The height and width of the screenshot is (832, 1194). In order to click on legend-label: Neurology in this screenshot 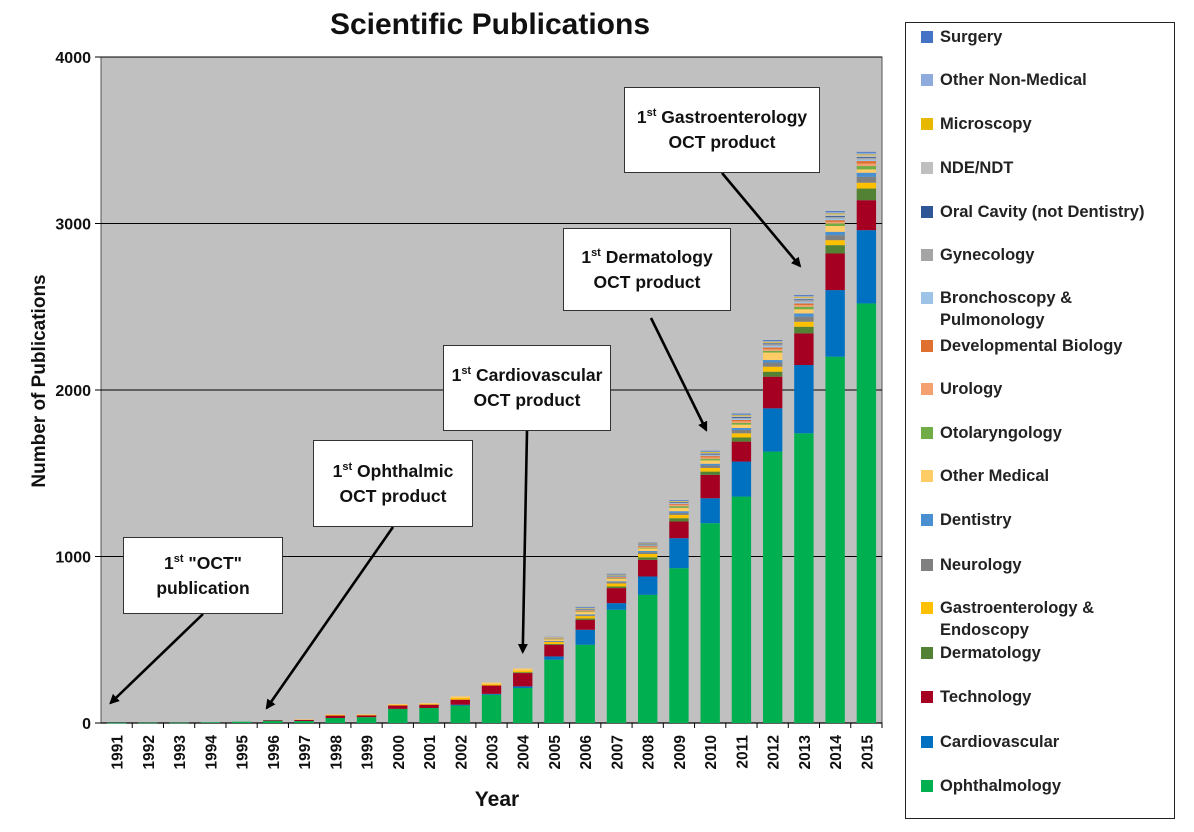, I will do `click(981, 565)`.